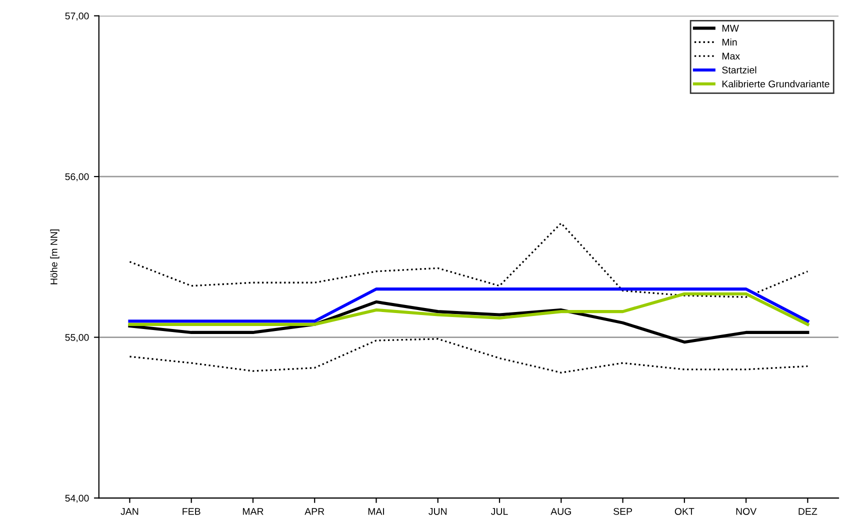  What do you see at coordinates (55, 257) in the screenshot?
I see `y-axis-title: Höhe [m NN]` at bounding box center [55, 257].